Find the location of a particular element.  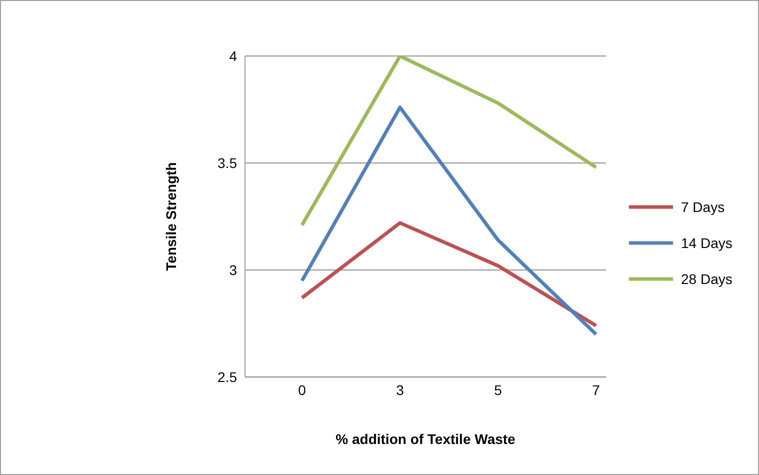

x-axis-title: % addition of Textile Waste is located at coordinates (426, 439).